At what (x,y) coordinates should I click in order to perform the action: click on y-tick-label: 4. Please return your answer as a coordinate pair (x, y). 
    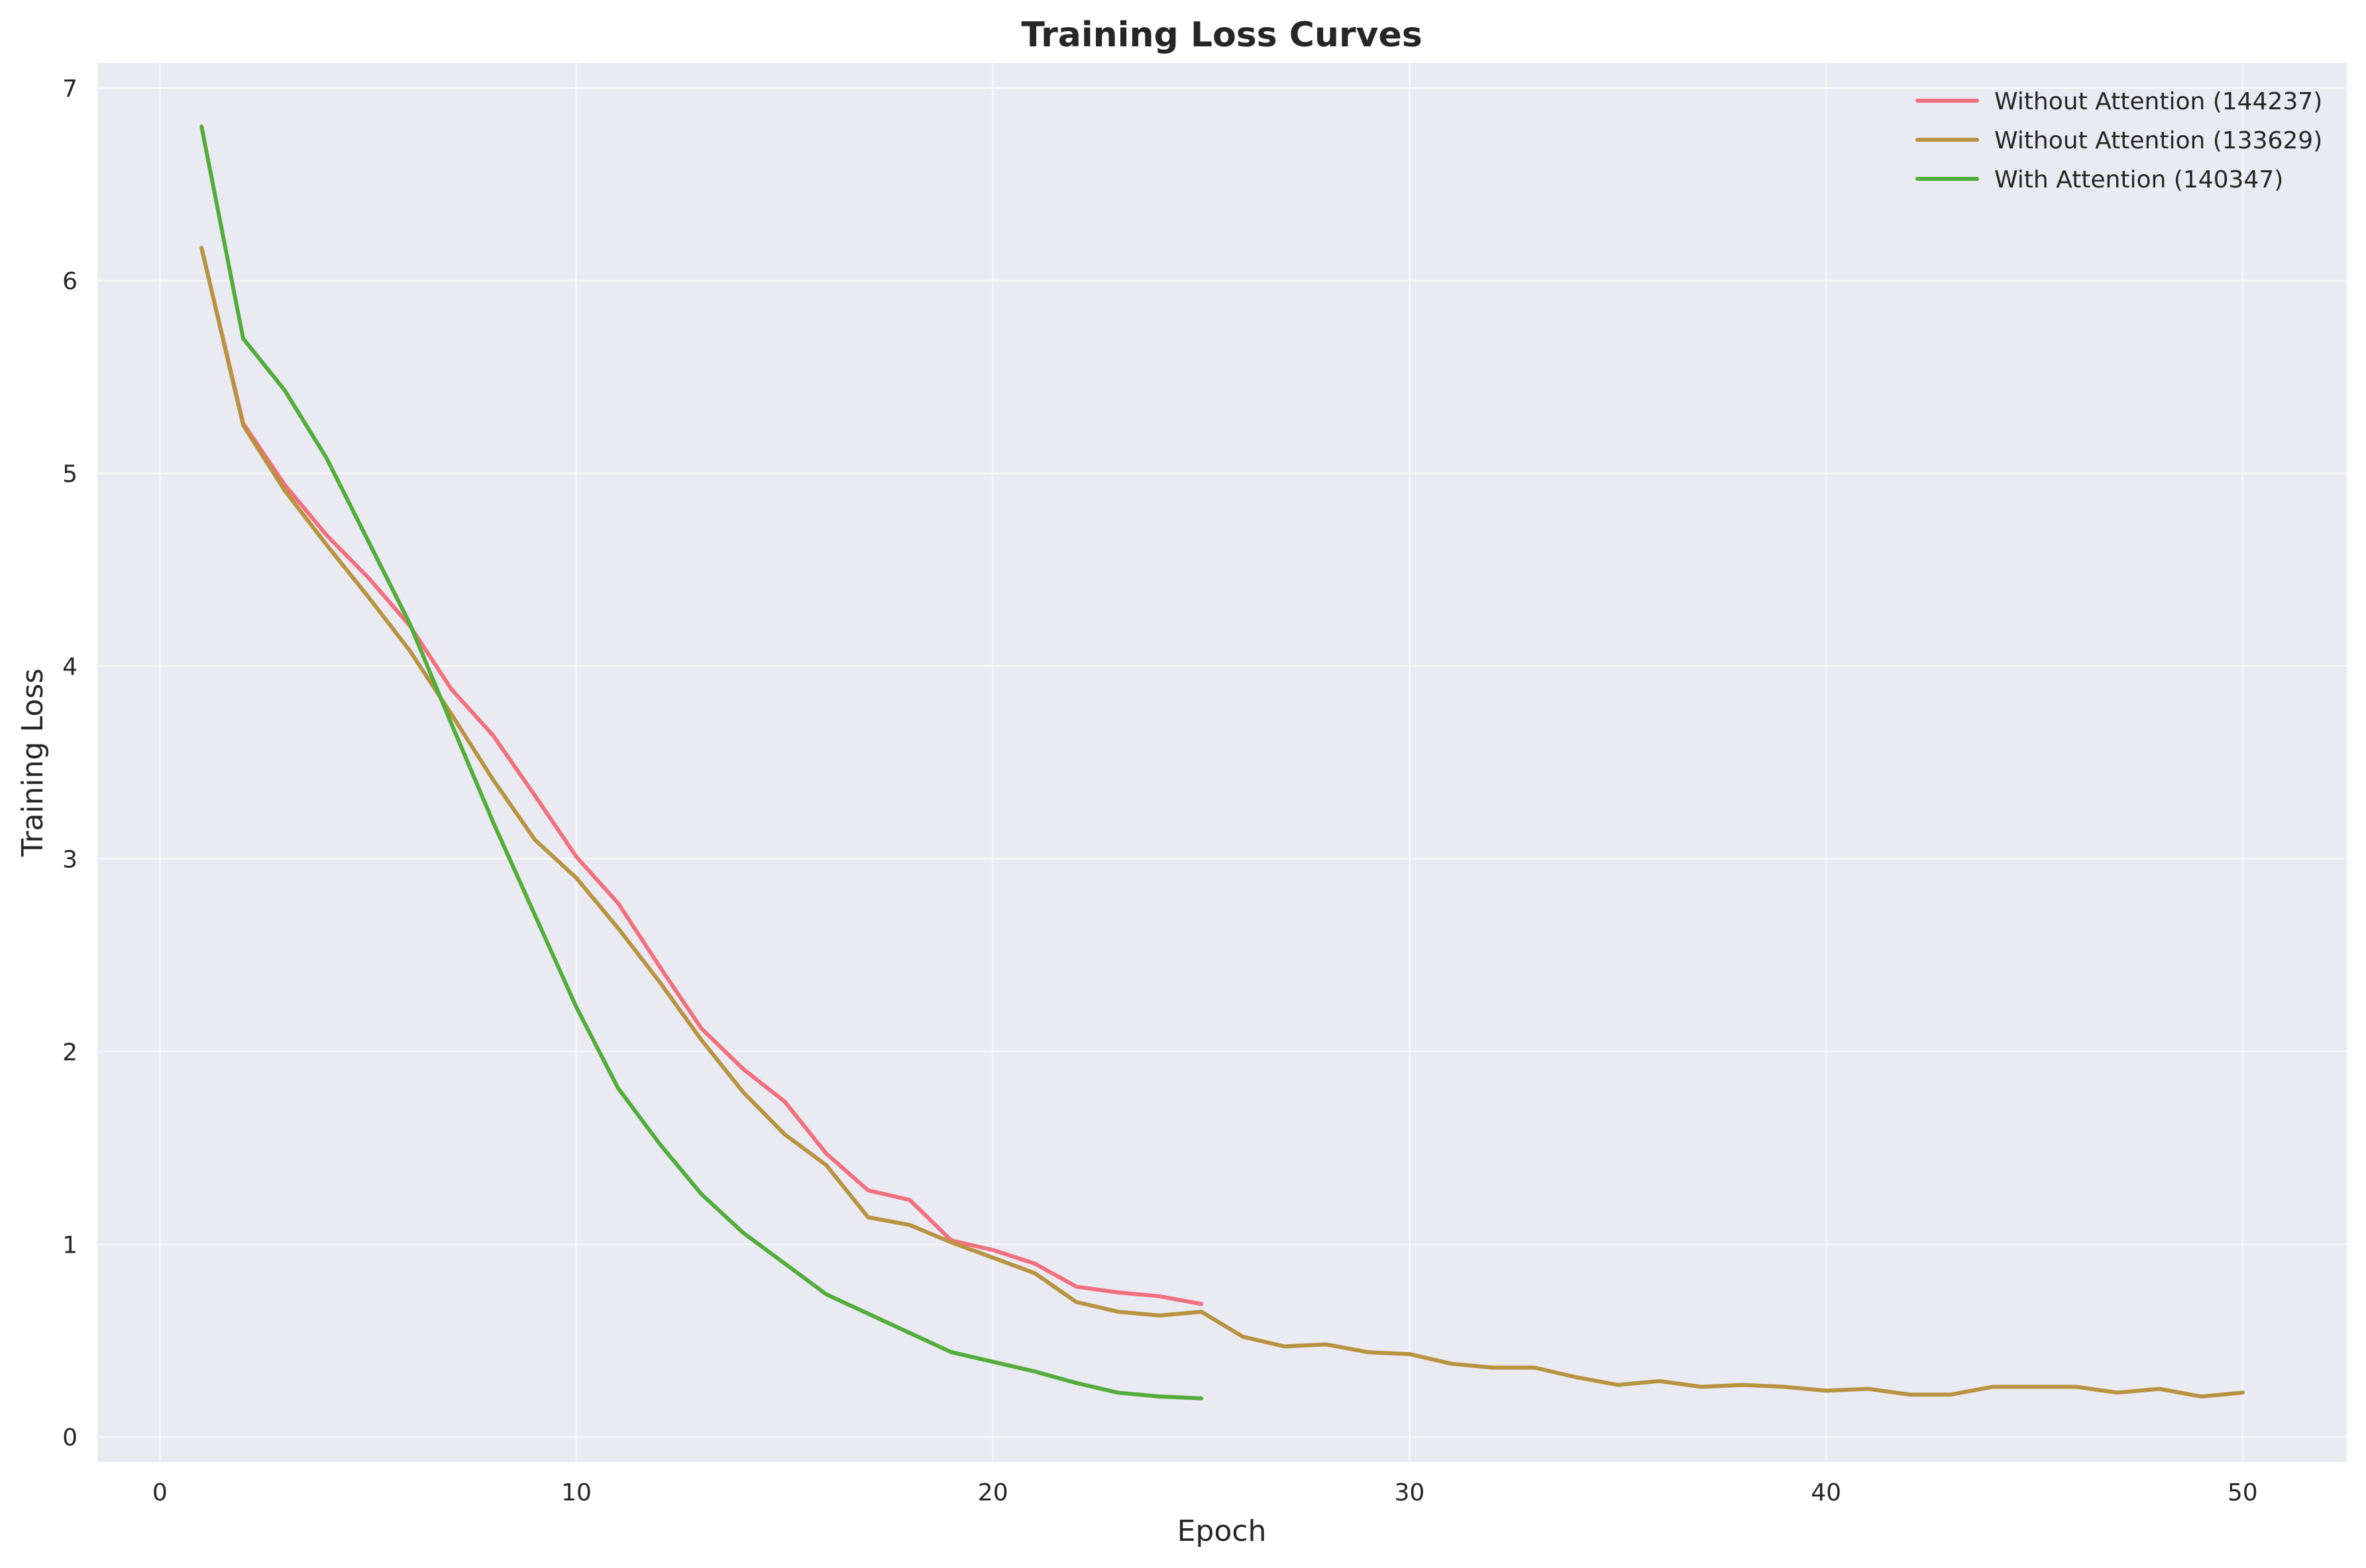
    Looking at the image, I should click on (70, 667).